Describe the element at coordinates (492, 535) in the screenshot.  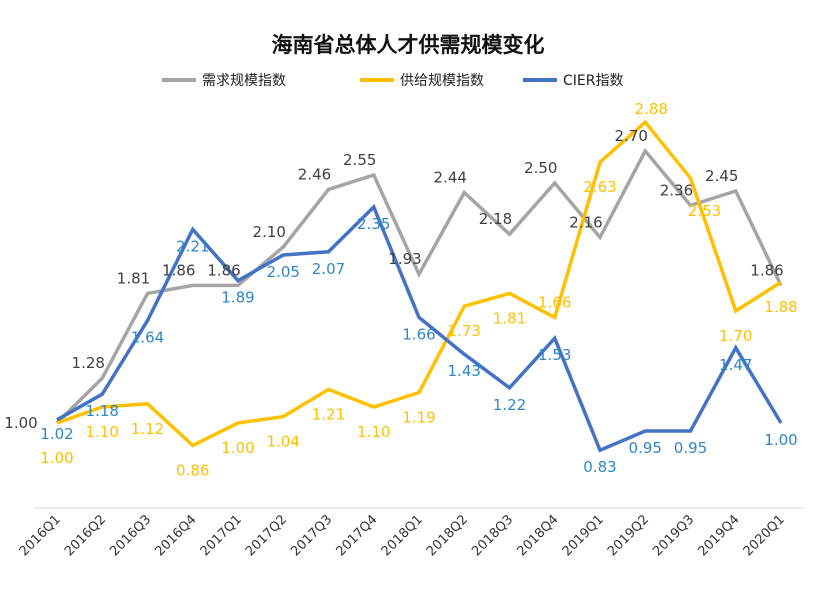
I see `x-tick-label: 2018Q3` at that location.